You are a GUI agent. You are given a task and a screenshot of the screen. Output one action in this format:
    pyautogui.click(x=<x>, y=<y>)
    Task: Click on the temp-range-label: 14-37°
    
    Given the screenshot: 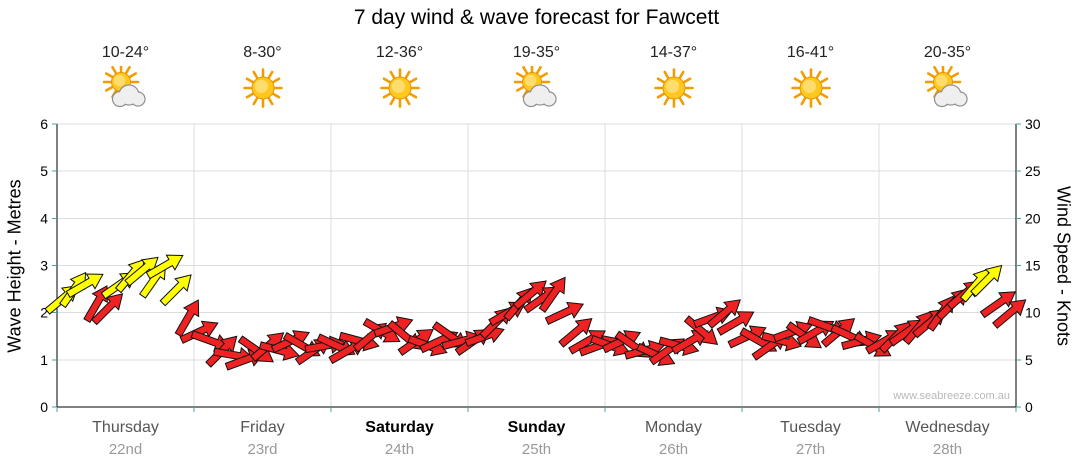 What is the action you would take?
    pyautogui.click(x=673, y=52)
    